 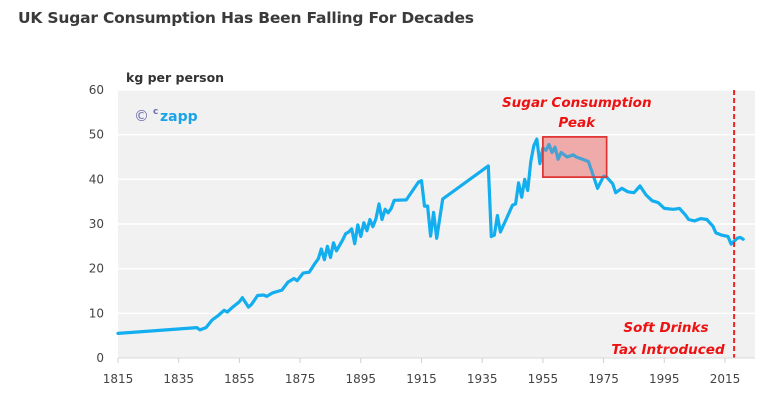 What do you see at coordinates (300, 379) in the screenshot?
I see `x-tick-label: 1875` at bounding box center [300, 379].